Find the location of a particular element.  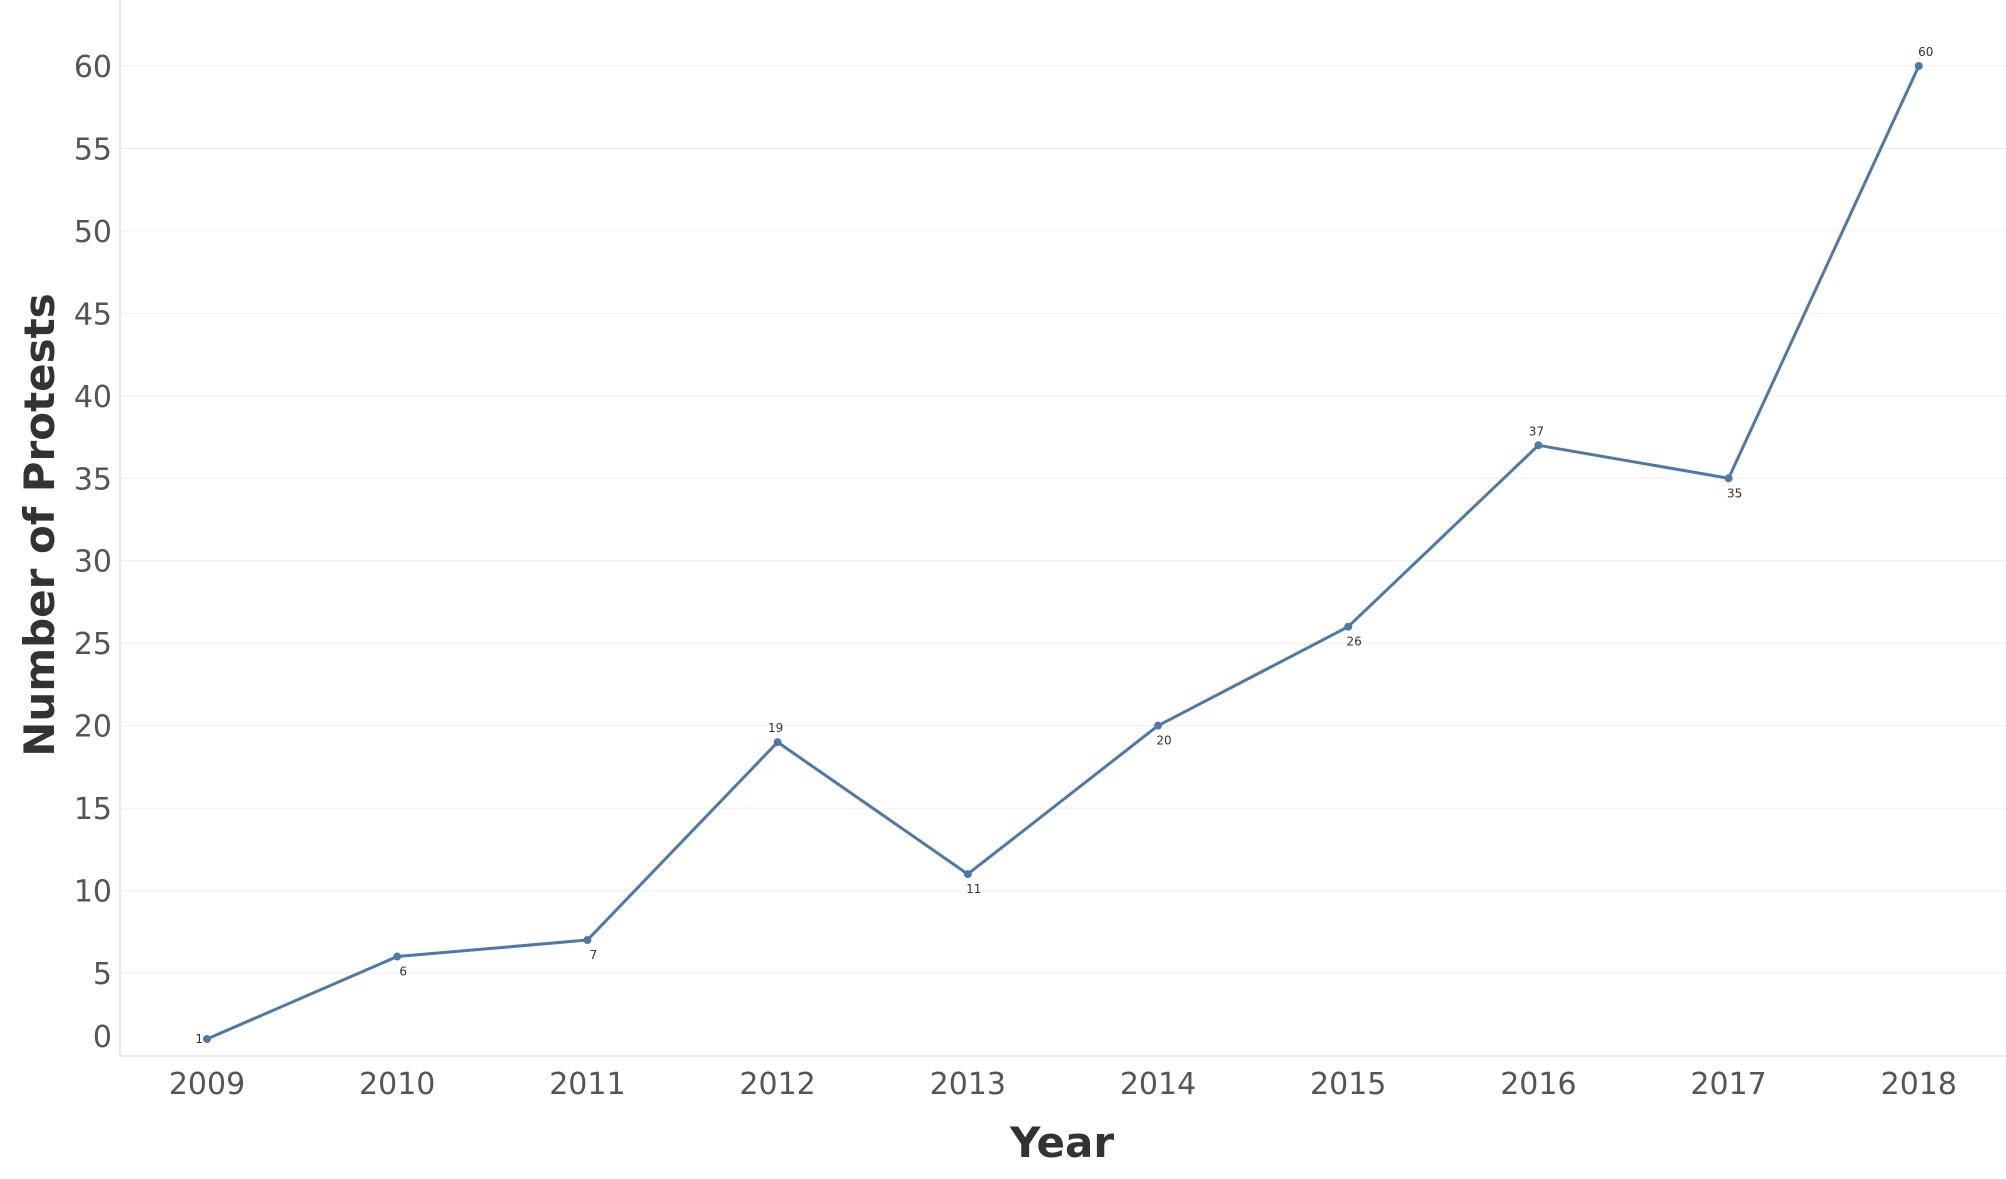

data-label-2015: 26 is located at coordinates (1354, 642).